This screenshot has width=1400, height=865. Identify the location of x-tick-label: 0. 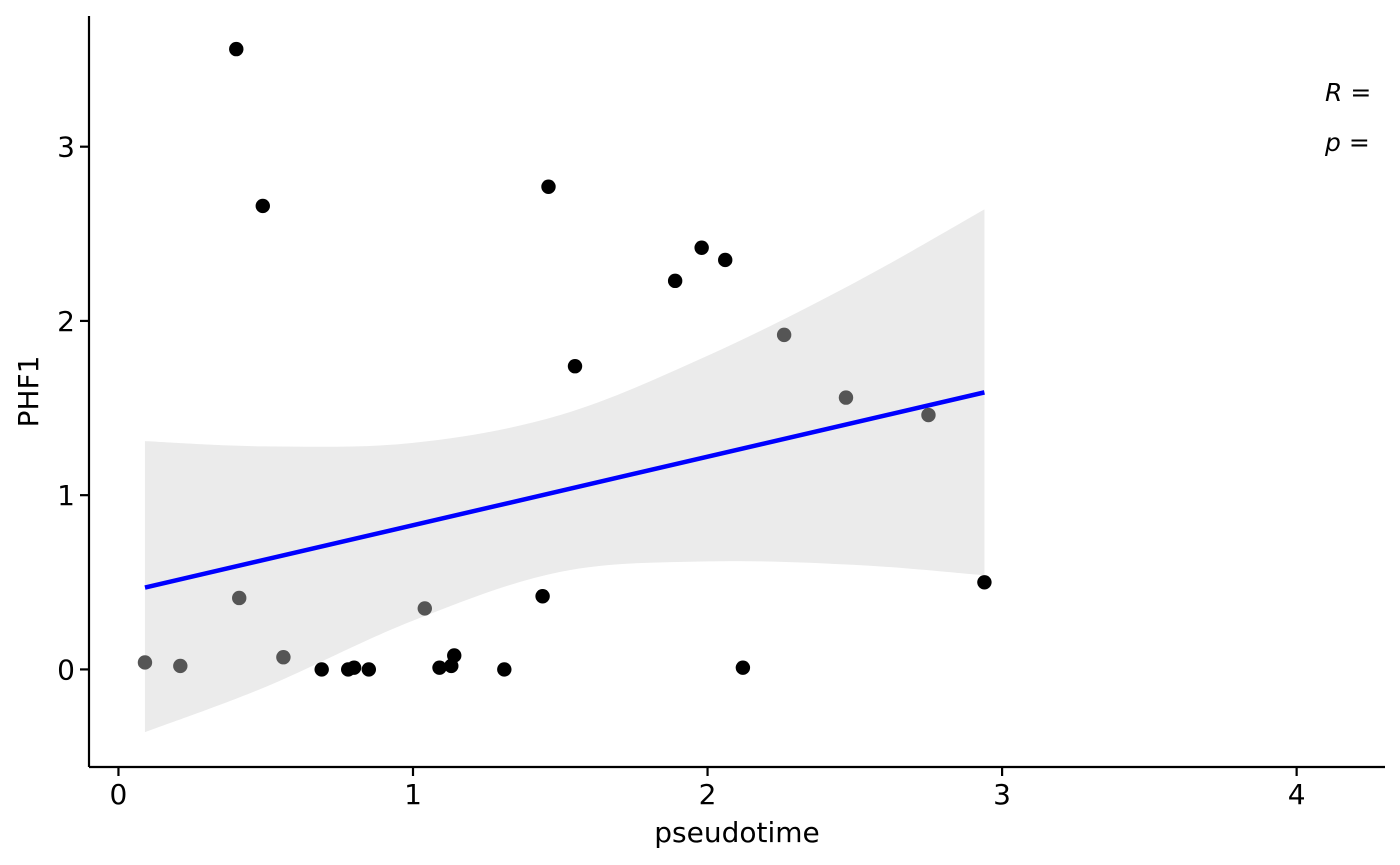
(119, 794).